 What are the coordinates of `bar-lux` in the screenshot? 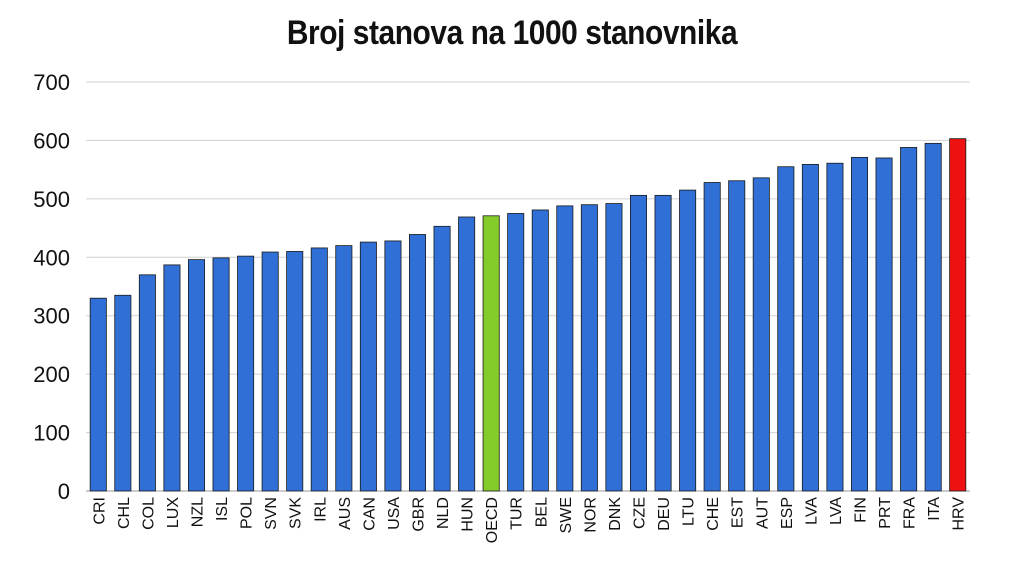 It's located at (172, 378).